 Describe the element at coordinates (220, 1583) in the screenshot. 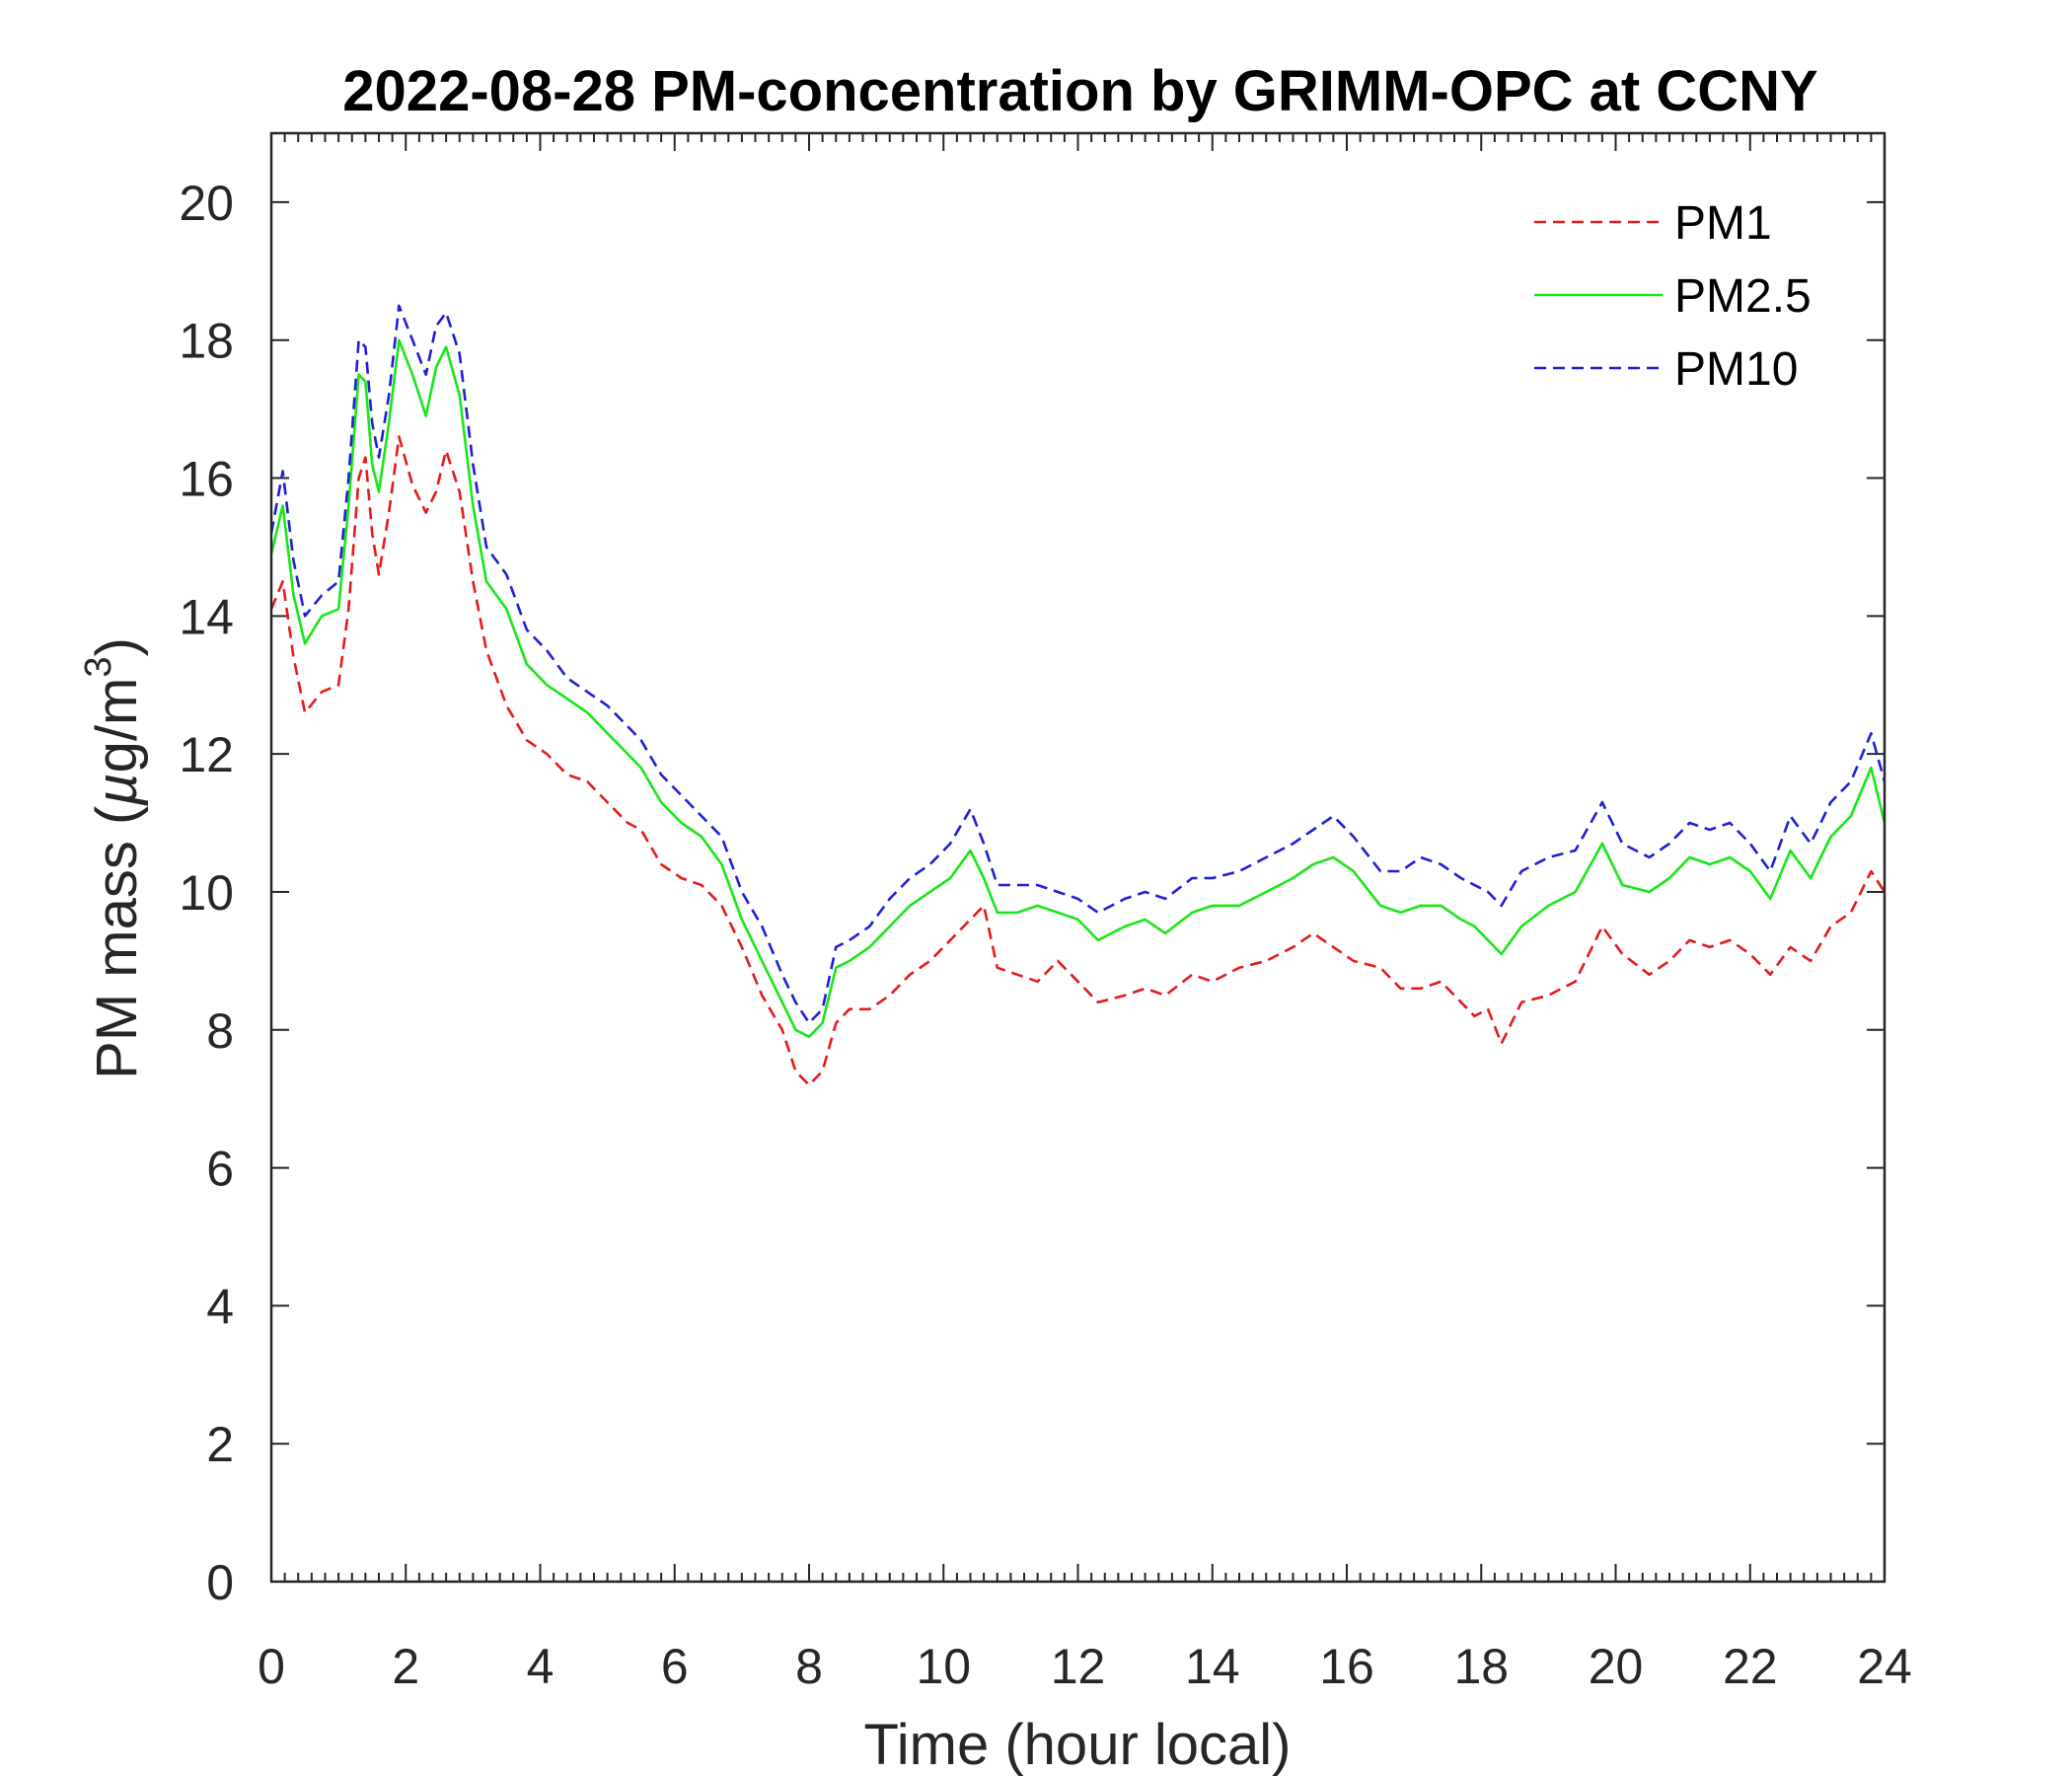

I see `y-tick-label: 0` at that location.